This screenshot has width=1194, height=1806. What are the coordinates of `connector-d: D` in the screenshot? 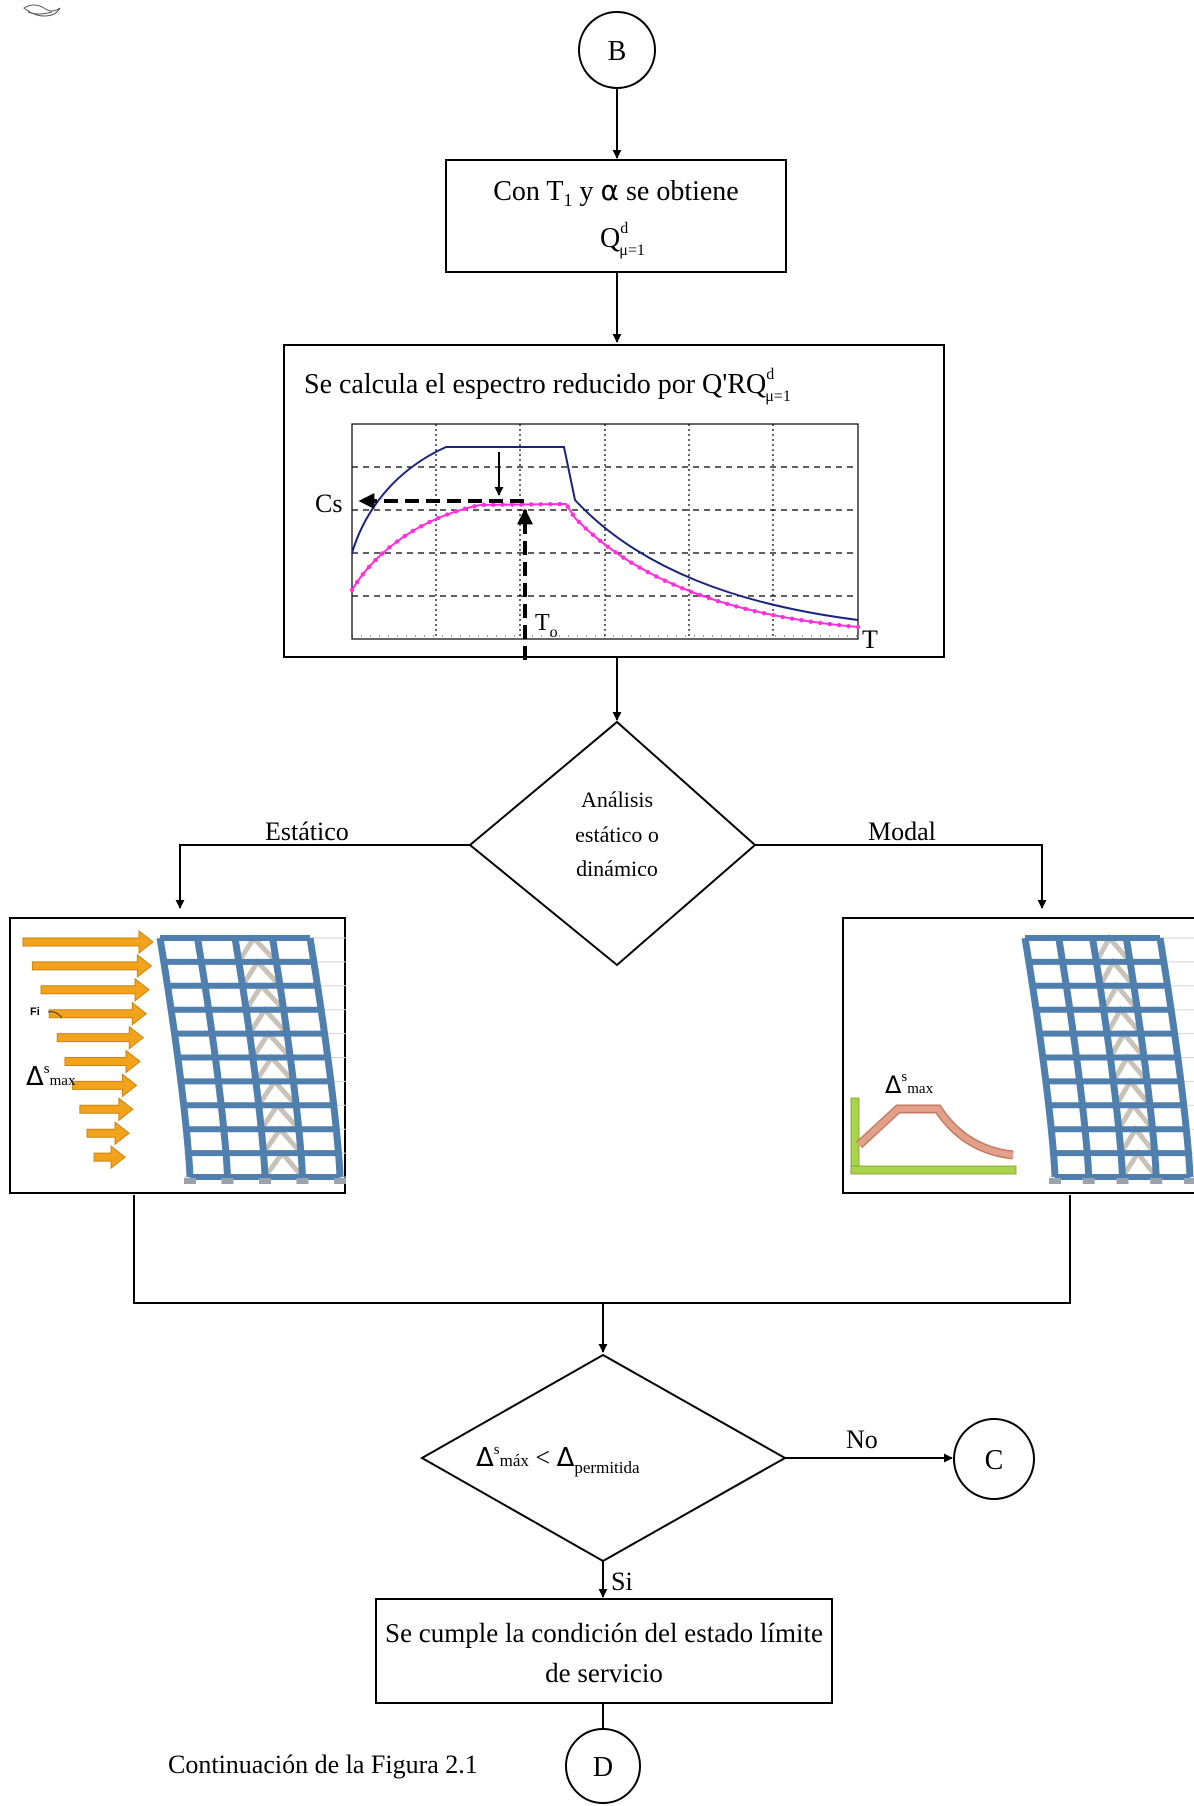 It's located at (603, 1766).